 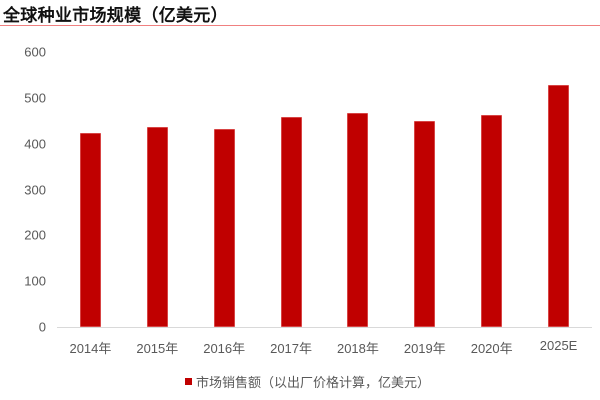 What do you see at coordinates (300, 25) in the screenshot?
I see `title-underline` at bounding box center [300, 25].